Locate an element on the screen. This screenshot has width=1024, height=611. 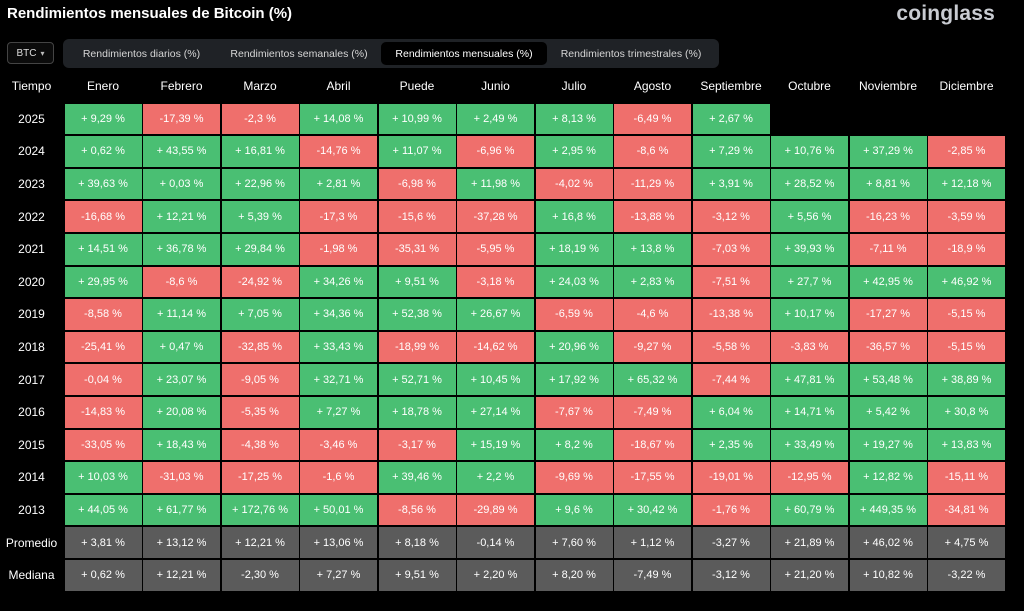
return-cell: -0,04 % is located at coordinates (103, 379).